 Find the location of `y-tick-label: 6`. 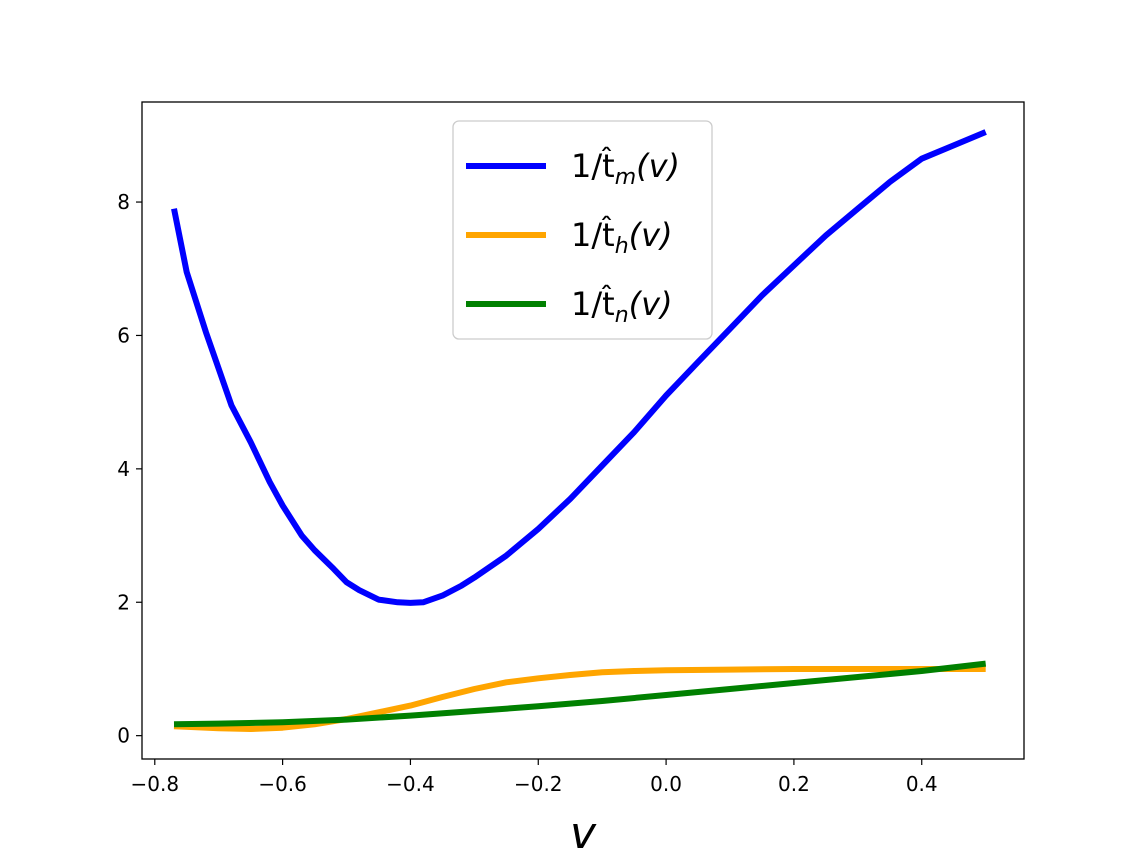

y-tick-label: 6 is located at coordinates (123, 335).